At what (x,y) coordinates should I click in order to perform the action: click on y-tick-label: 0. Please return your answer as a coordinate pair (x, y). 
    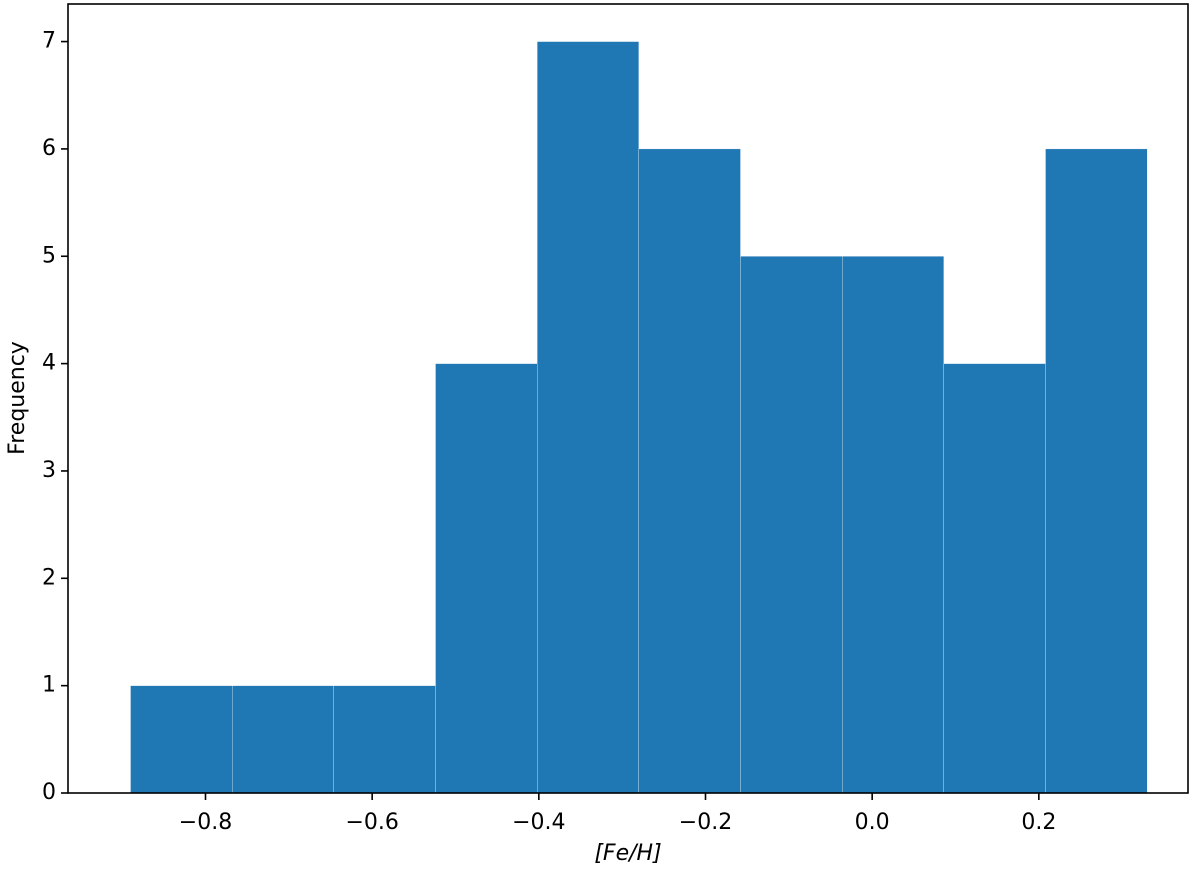
    Looking at the image, I should click on (49, 792).